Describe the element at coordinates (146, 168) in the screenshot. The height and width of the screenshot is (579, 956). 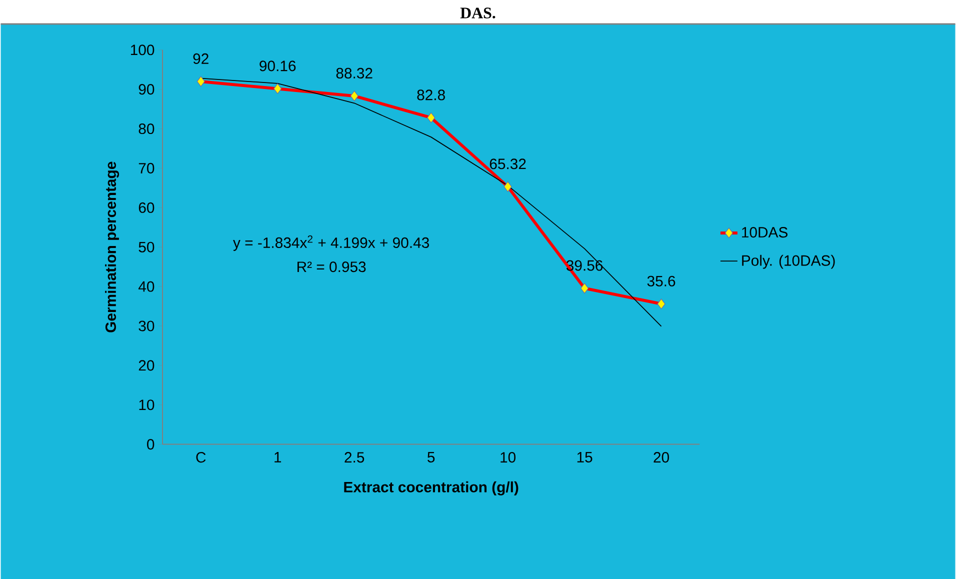
I see `y-tick-label: 70` at that location.